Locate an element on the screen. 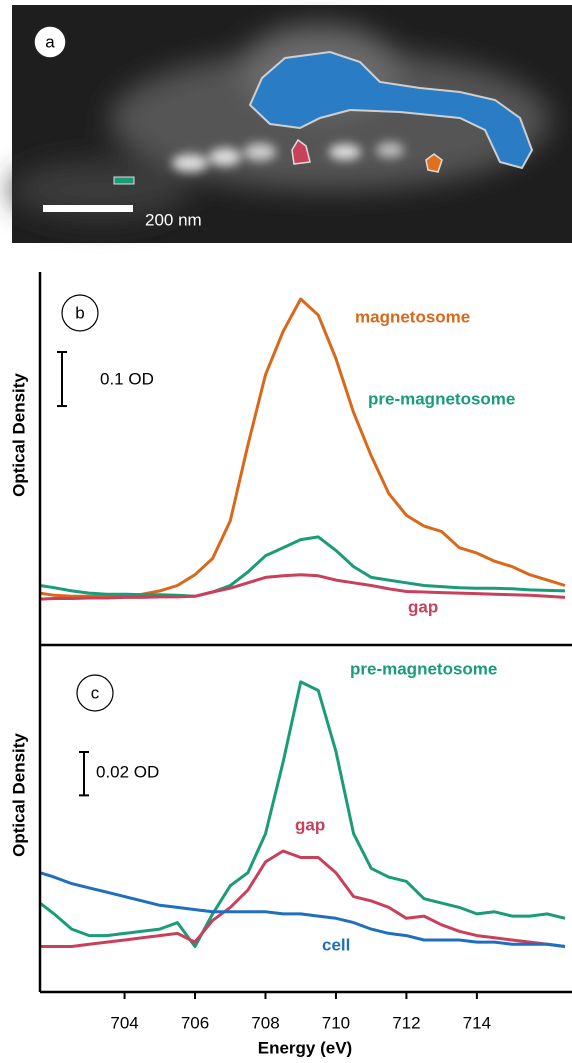 The height and width of the screenshot is (1063, 572). x-tick-label: 708 is located at coordinates (265, 1022).